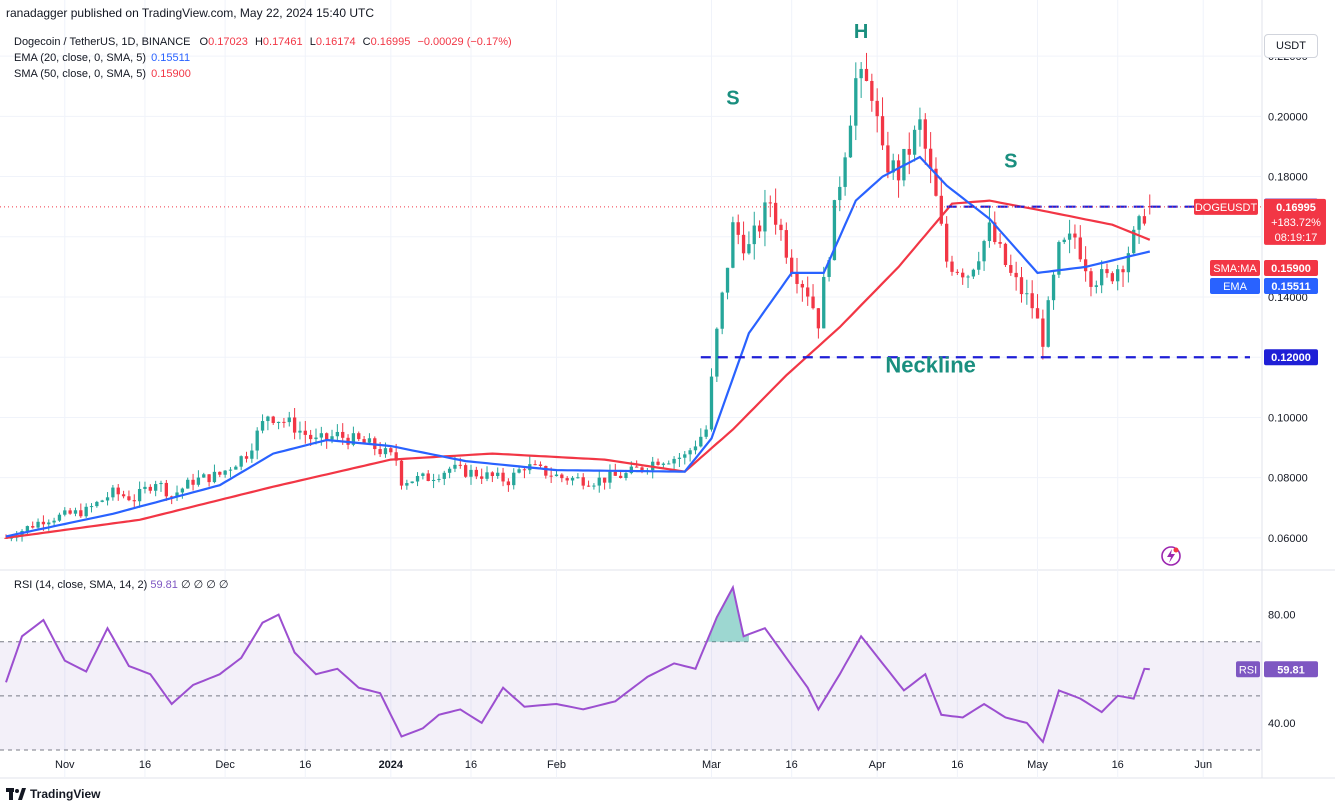 This screenshot has width=1335, height=810. Describe the element at coordinates (1288, 117) in the screenshot. I see `y-tick-label: 0.20000` at that location.